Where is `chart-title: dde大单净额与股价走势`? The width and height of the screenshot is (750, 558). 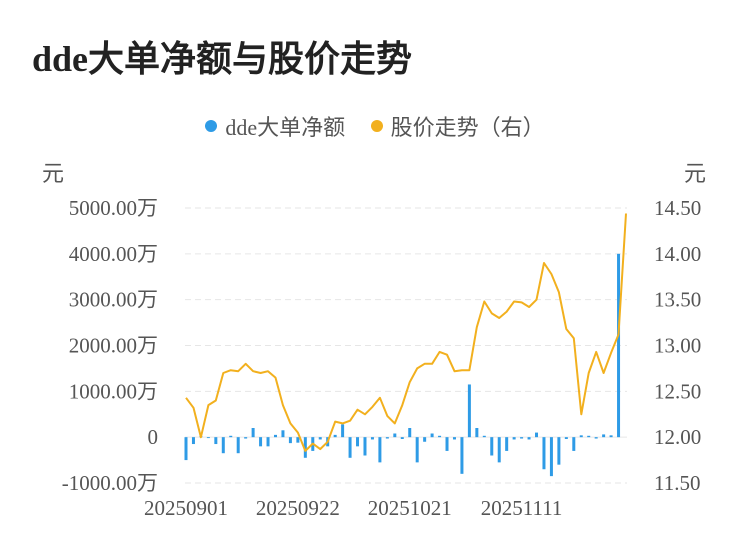
chart-title: dde大单净额与股价走势 is located at coordinates (222, 59).